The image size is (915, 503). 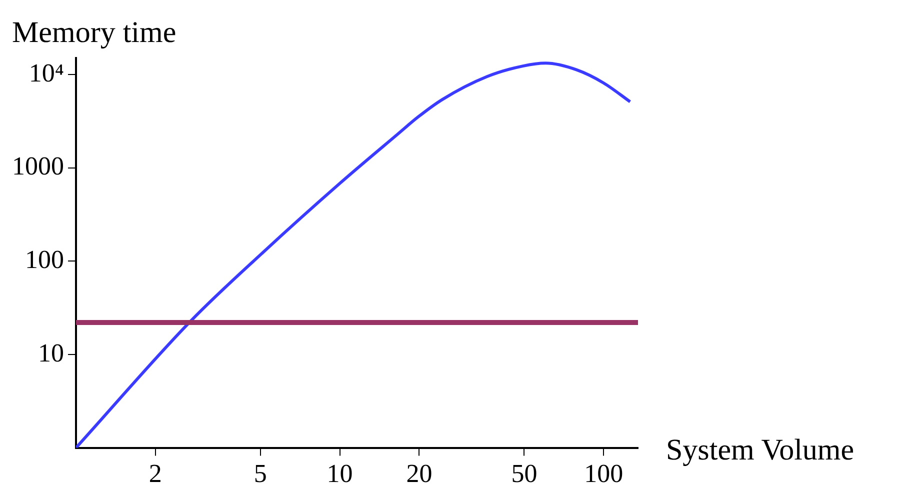 I want to click on y-tick-label: 100, so click(x=44, y=259).